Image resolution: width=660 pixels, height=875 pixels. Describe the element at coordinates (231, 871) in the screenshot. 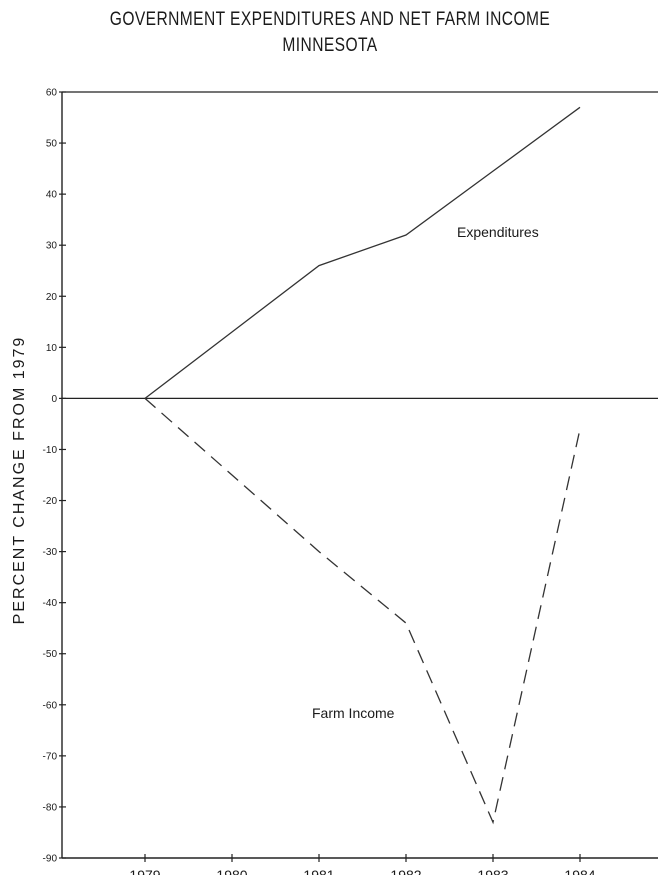

I see `x-tick-label: 1980` at that location.